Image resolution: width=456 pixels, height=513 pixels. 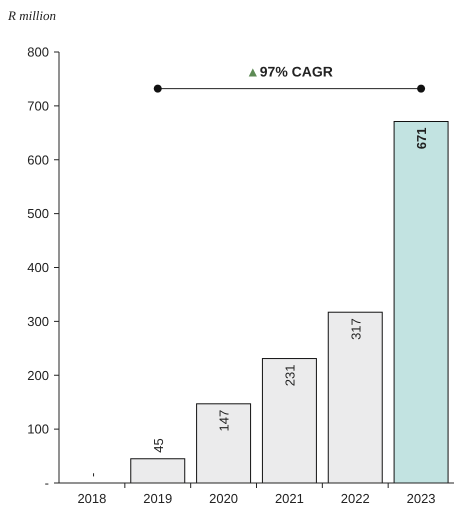 What do you see at coordinates (38, 268) in the screenshot?
I see `y-tick-label: 400` at bounding box center [38, 268].